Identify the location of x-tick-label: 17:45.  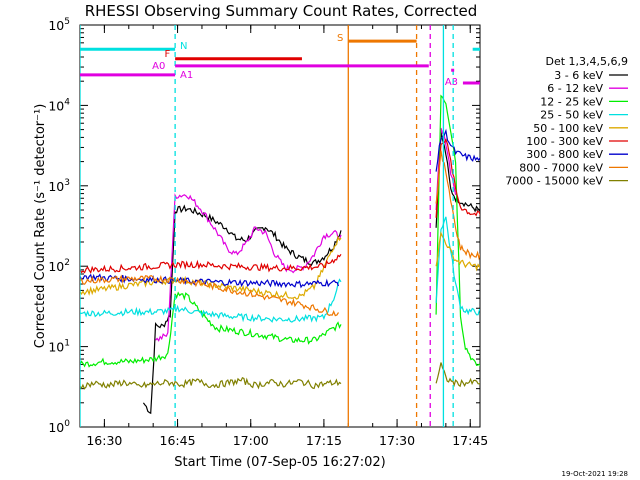
(470, 440).